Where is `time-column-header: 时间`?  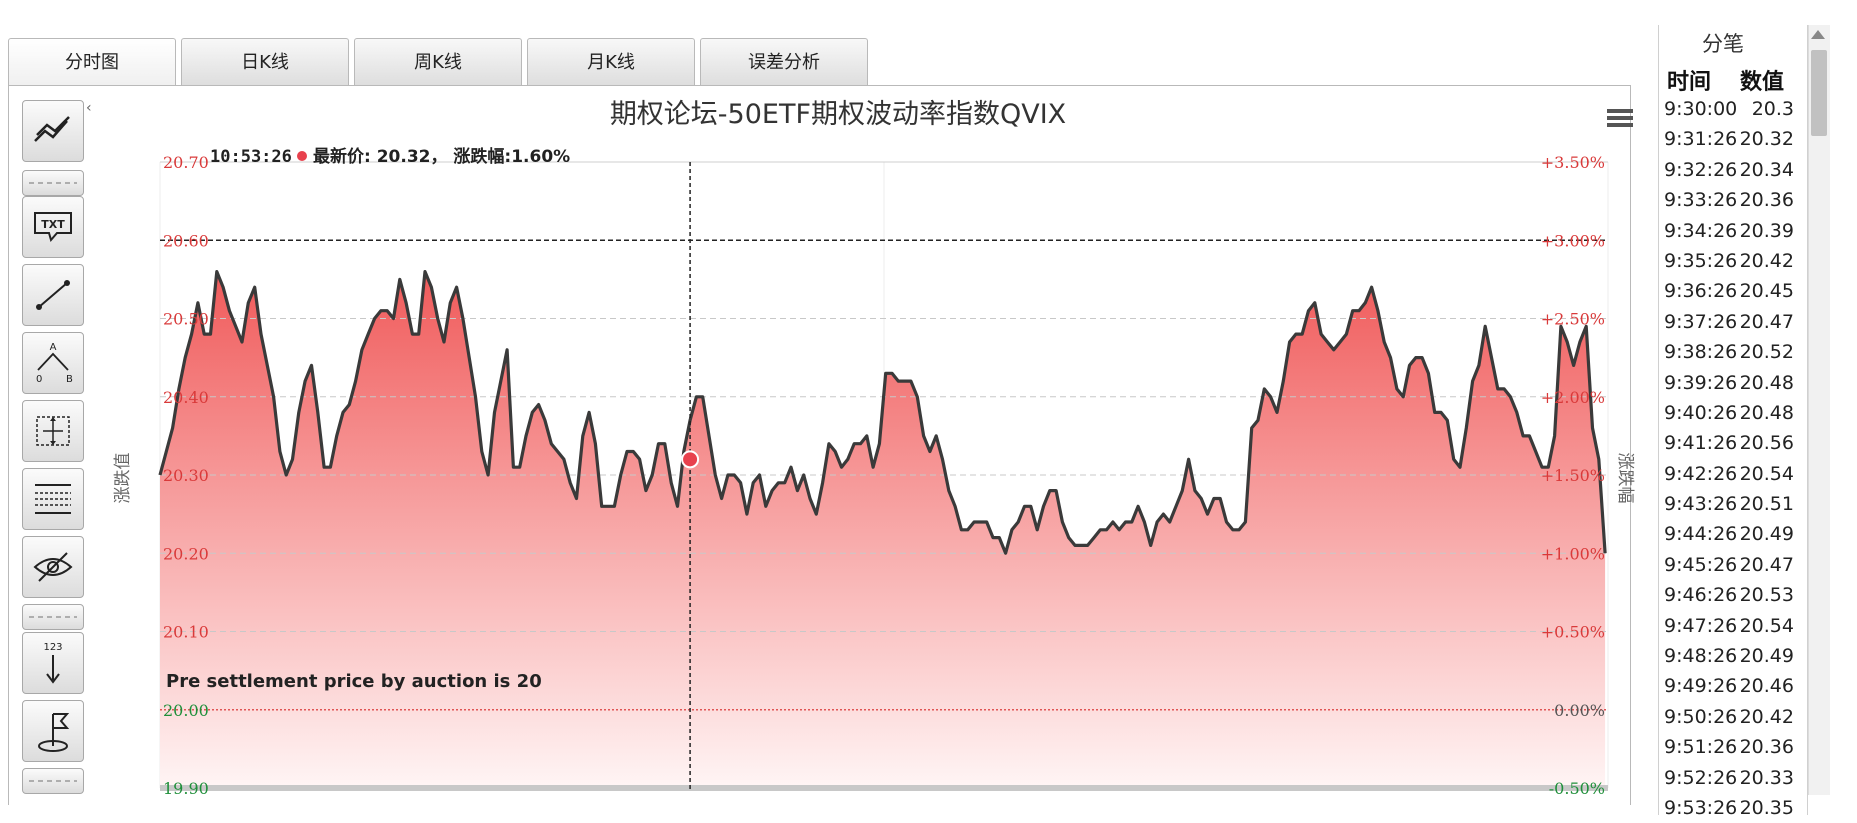 time-column-header: 时间 is located at coordinates (1689, 82).